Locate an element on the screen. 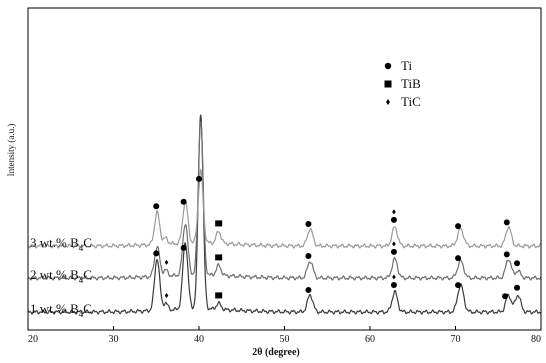  x-tick-label: 60 is located at coordinates (370, 339).